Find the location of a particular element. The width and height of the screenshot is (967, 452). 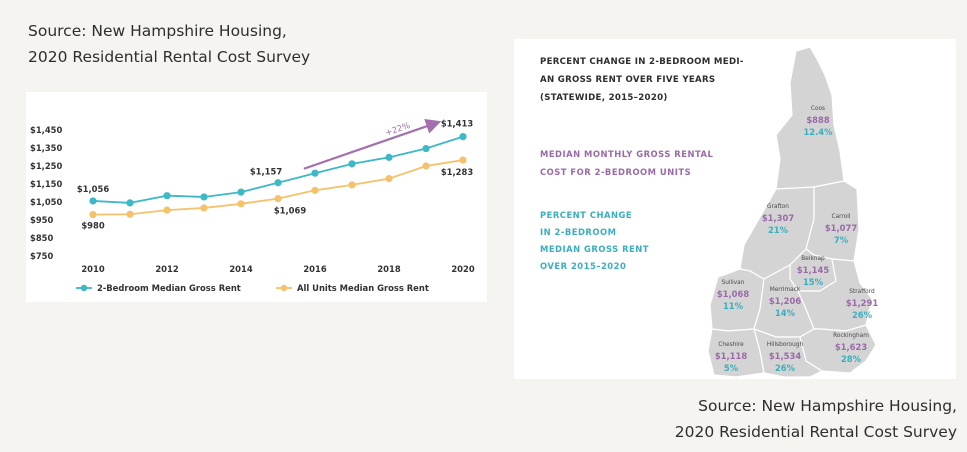

county-name: Cheshire is located at coordinates (731, 345).